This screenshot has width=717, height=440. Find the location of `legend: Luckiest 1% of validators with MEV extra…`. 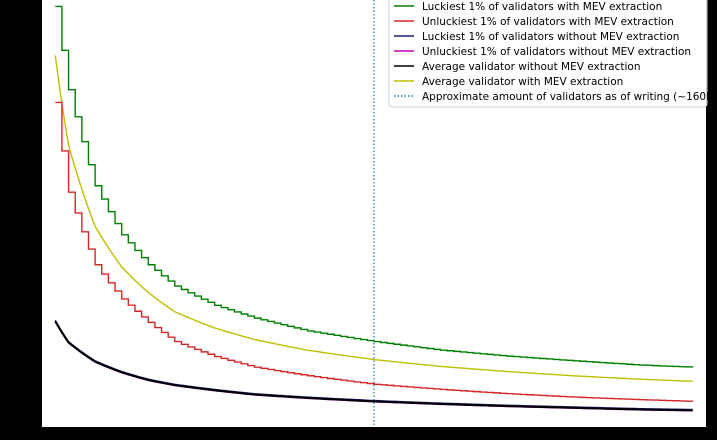

legend: Luckiest 1% of validators with MEV extra… is located at coordinates (552, 54).